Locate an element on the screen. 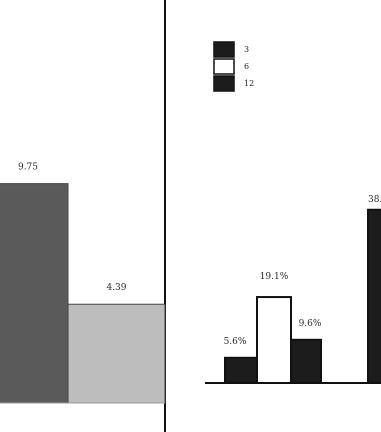 The image size is (381, 432). left-value-label-2: 4.39 is located at coordinates (116, 288).